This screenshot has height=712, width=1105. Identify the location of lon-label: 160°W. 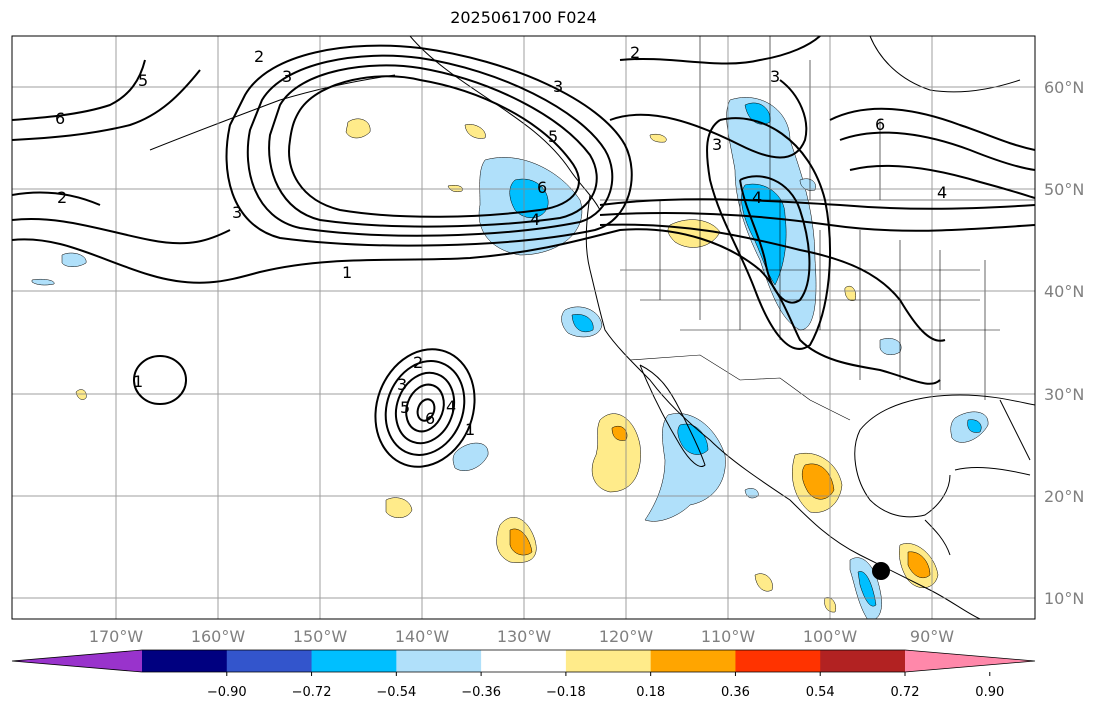
(218, 636).